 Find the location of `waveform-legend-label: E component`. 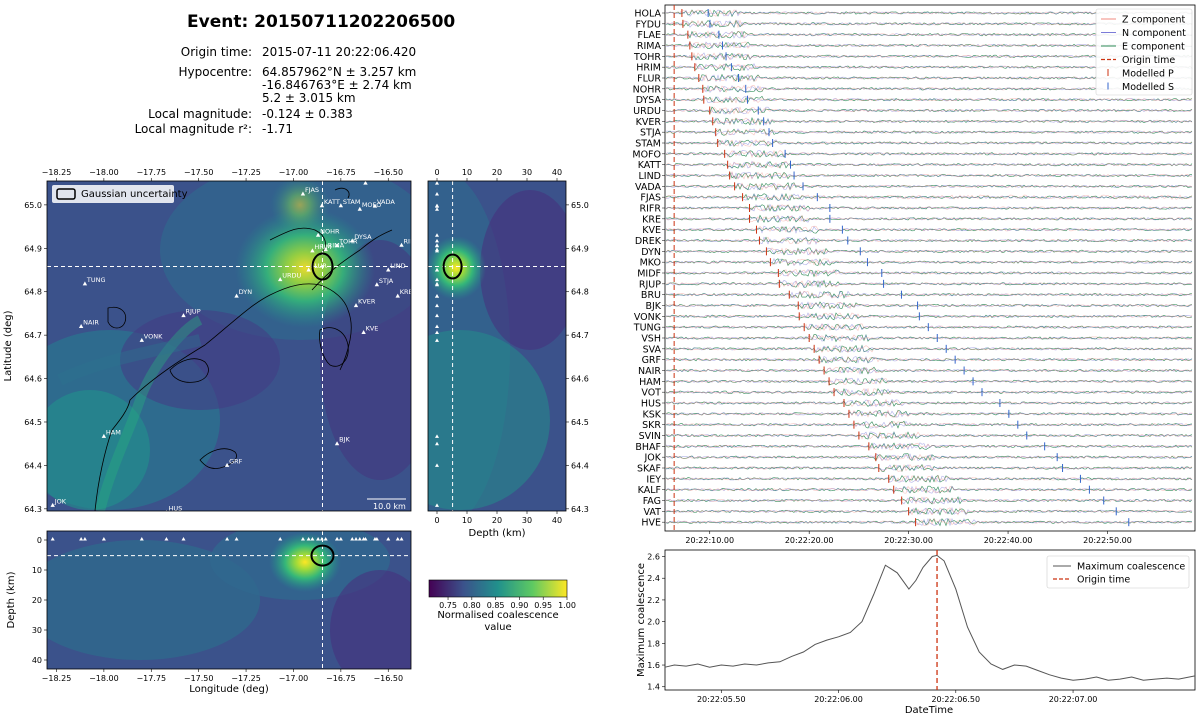

waveform-legend-label: E component is located at coordinates (1153, 47).